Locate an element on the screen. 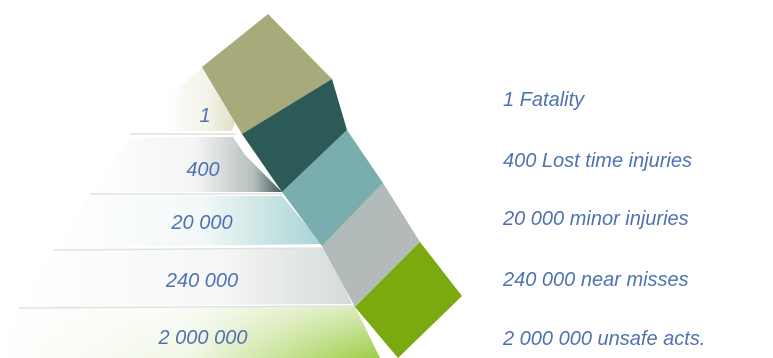 Image resolution: width=773 pixels, height=358 pixels. legend-item-unsafe-acts: 2 000 000 unsafe acts. is located at coordinates (604, 339).